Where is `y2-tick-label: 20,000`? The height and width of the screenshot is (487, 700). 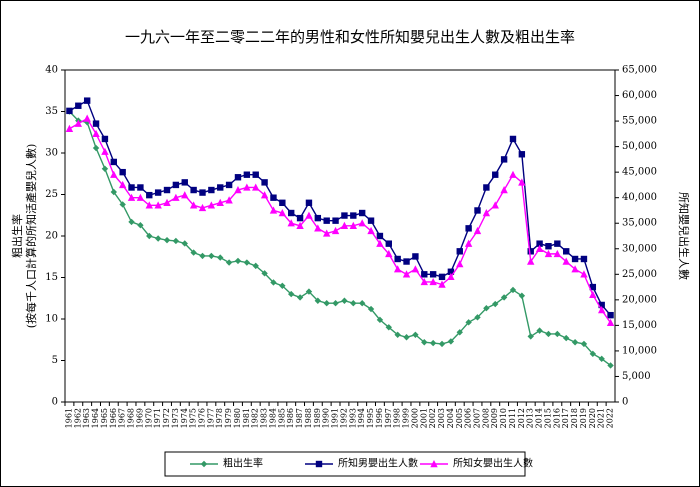
y2-tick-label: 20,000 is located at coordinates (639, 299).